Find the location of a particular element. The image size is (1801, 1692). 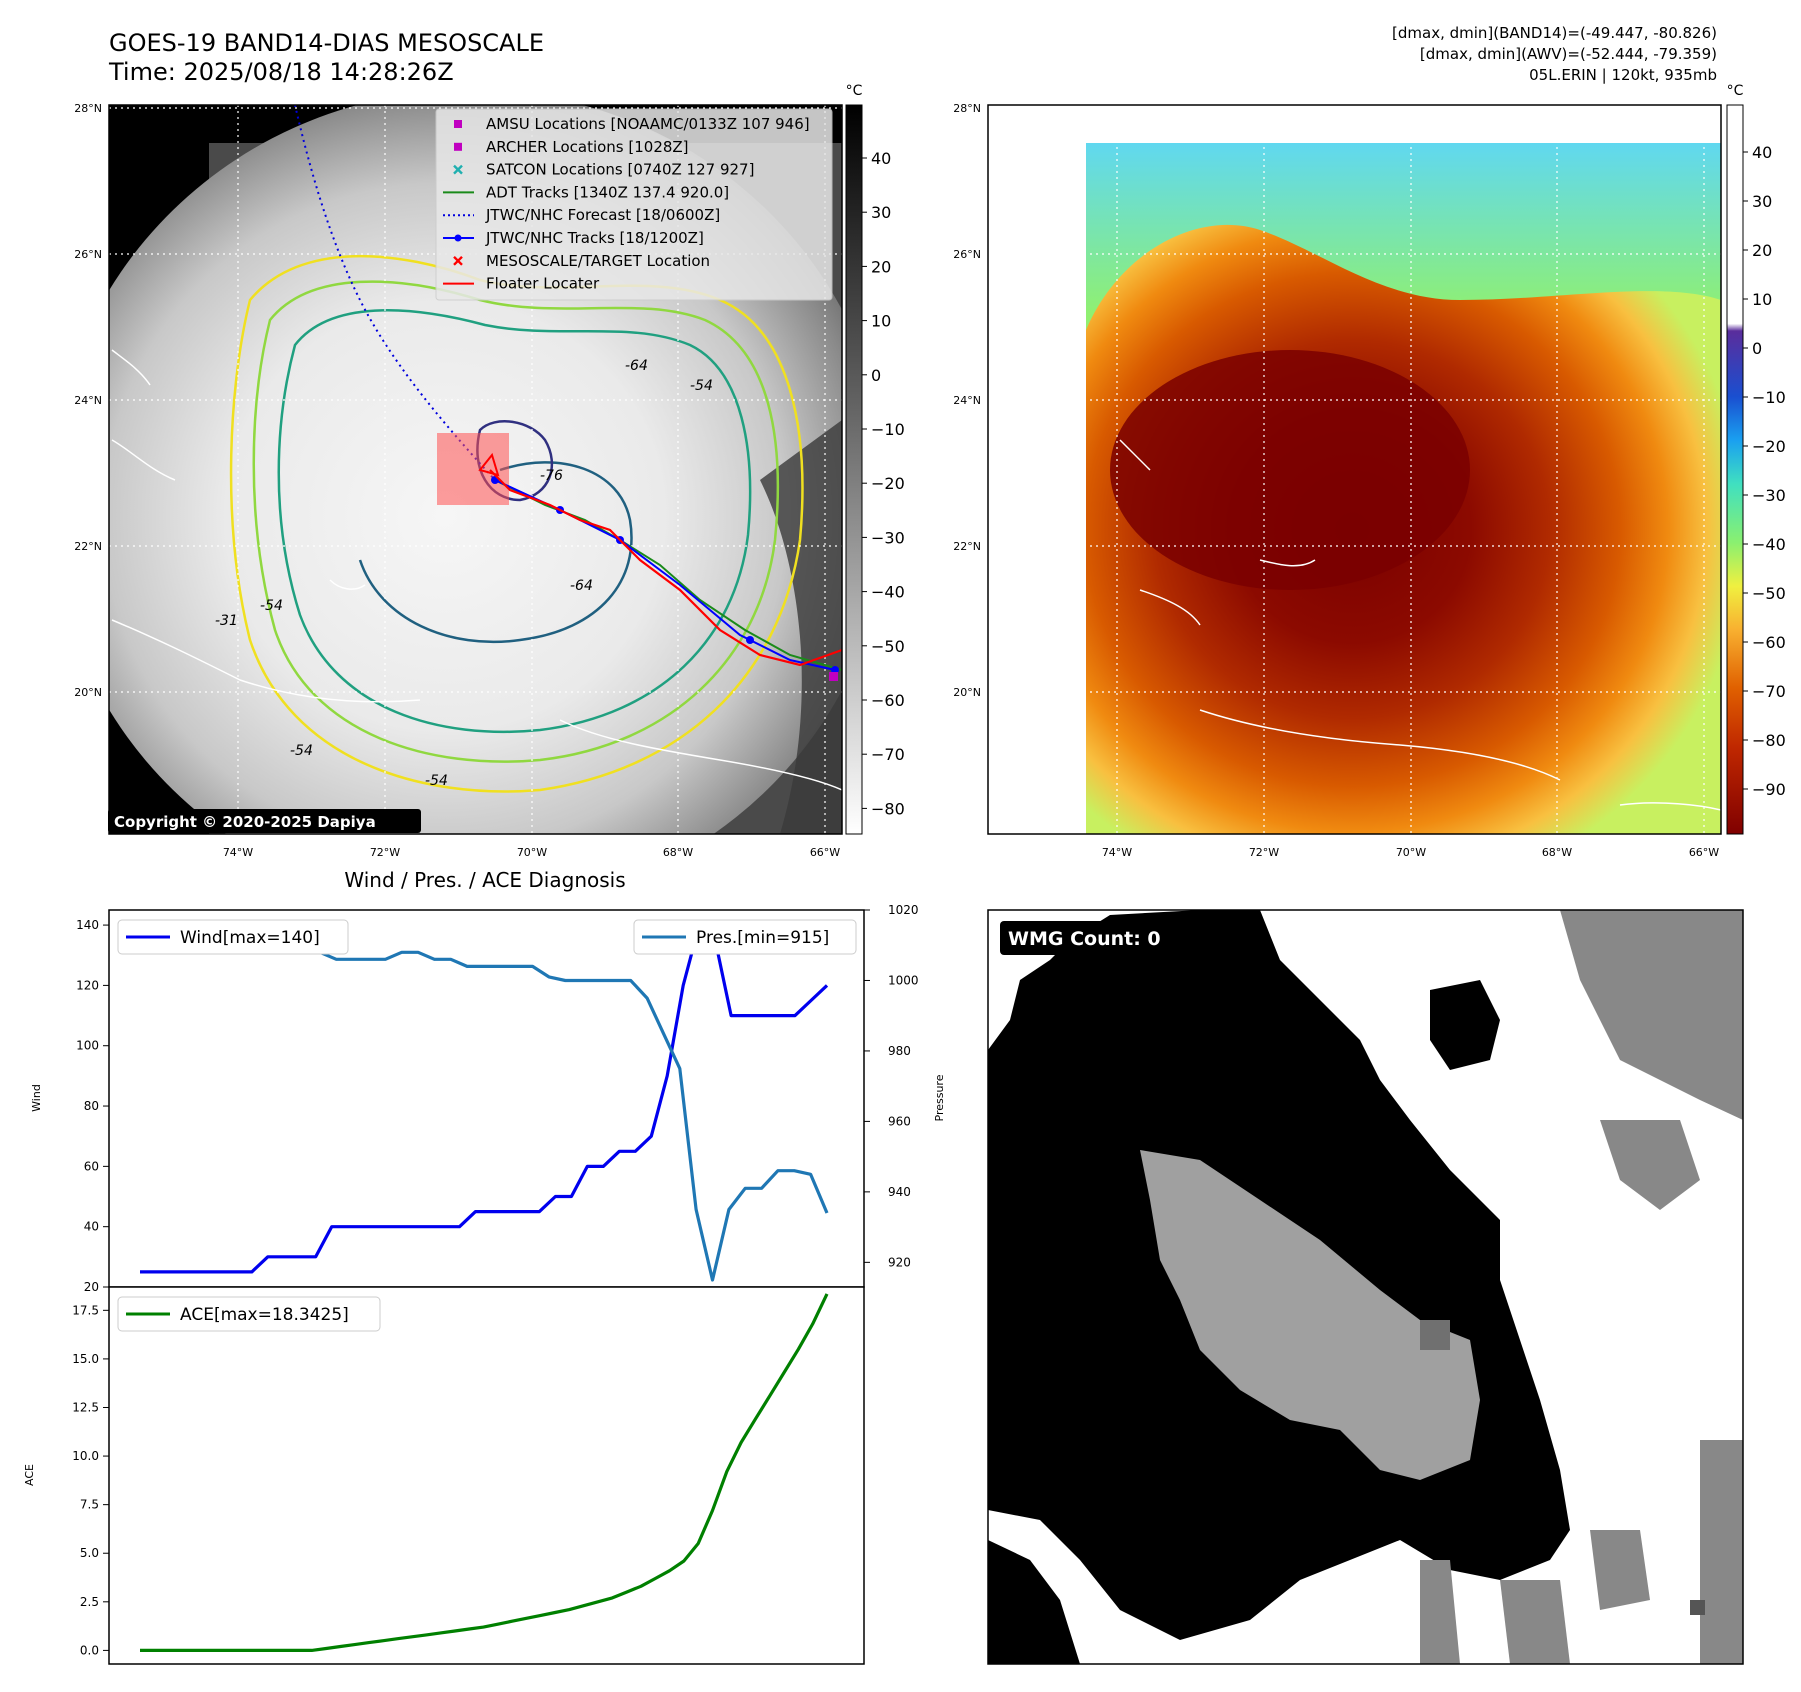

legend-label: ARCHER Locations [1028Z] is located at coordinates (587, 147).